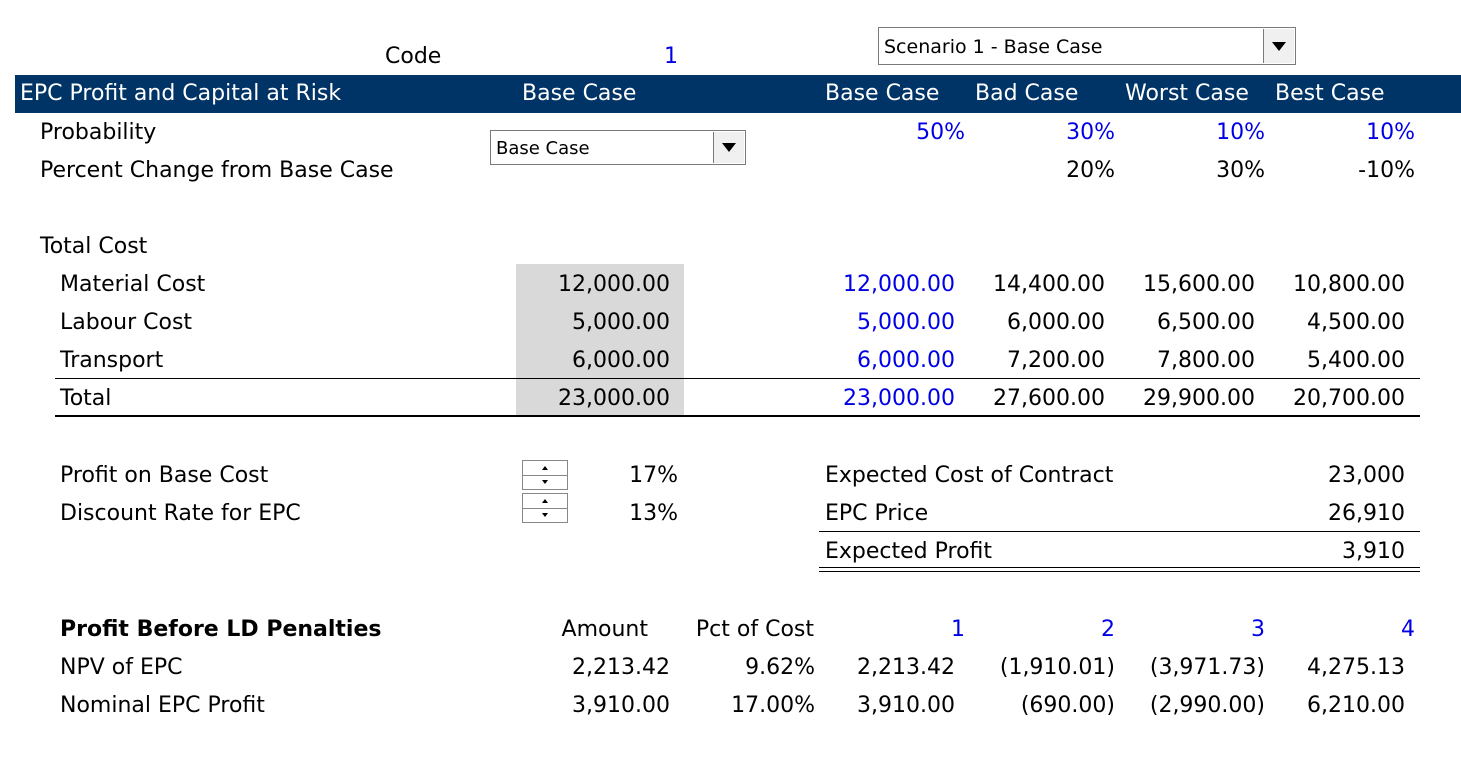 The width and height of the screenshot is (1461, 770). Describe the element at coordinates (653, 475) in the screenshot. I see `profit-on-base-value: 17%` at that location.